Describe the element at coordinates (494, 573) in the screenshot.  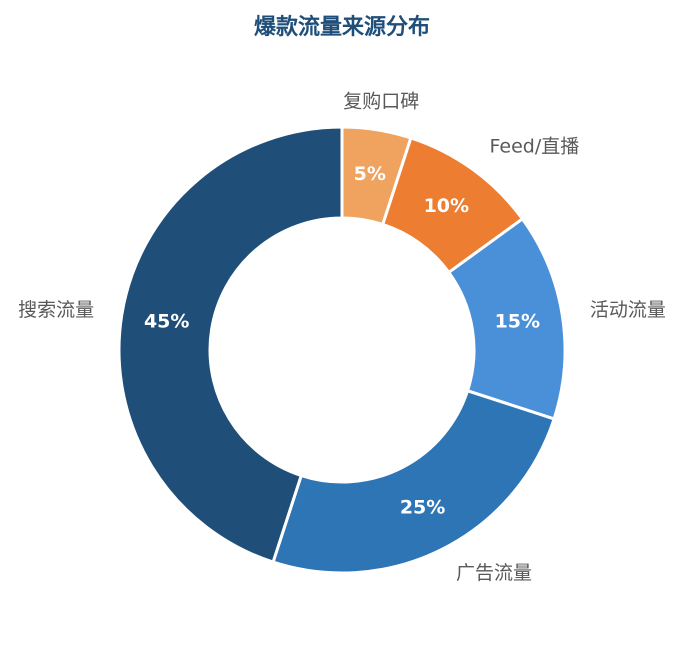
I see `category-label: 广告流量` at that location.